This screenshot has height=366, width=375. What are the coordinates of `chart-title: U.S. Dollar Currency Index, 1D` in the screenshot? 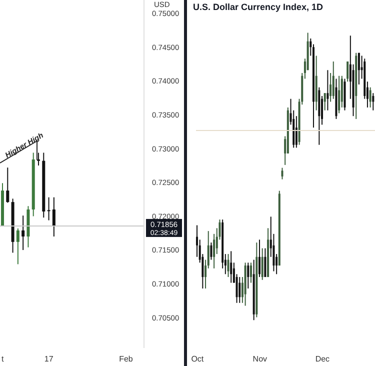 It's located at (258, 7).